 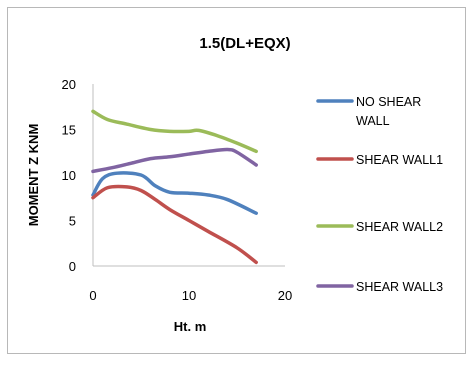 I want to click on legend-item-shear-wall3: SHEAR WALL3, so click(x=379, y=287).